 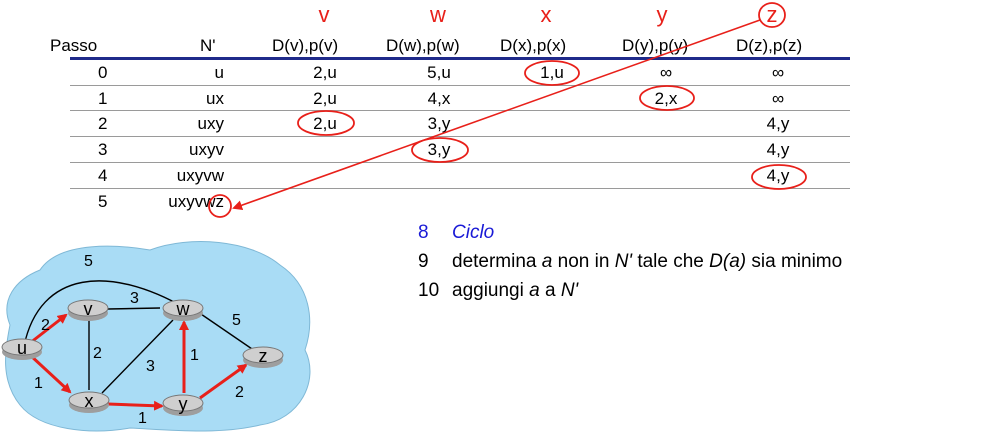 What do you see at coordinates (103, 149) in the screenshot?
I see `step-cell: 3` at bounding box center [103, 149].